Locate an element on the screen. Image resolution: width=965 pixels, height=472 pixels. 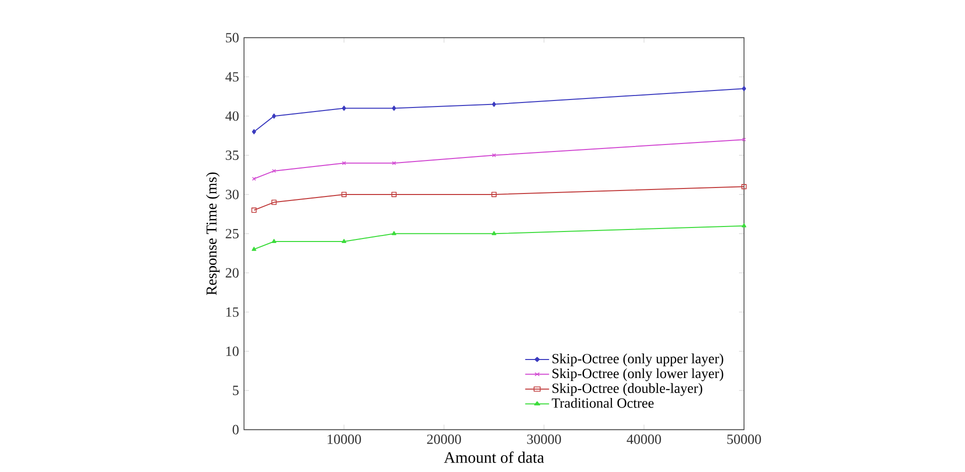
legend-label: Traditional Octree is located at coordinates (603, 403).